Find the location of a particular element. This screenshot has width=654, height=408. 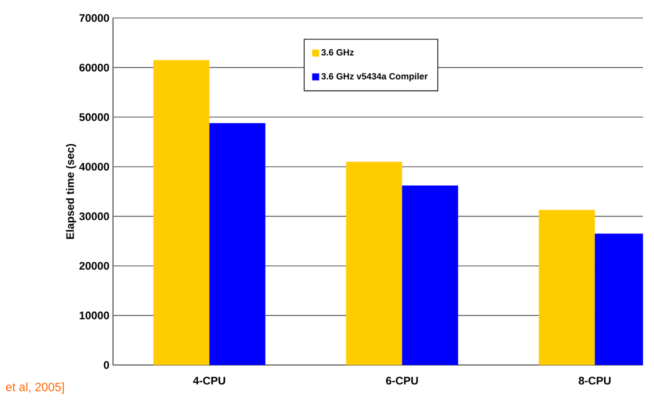

legend-label: 3.6 GHz is located at coordinates (337, 52).